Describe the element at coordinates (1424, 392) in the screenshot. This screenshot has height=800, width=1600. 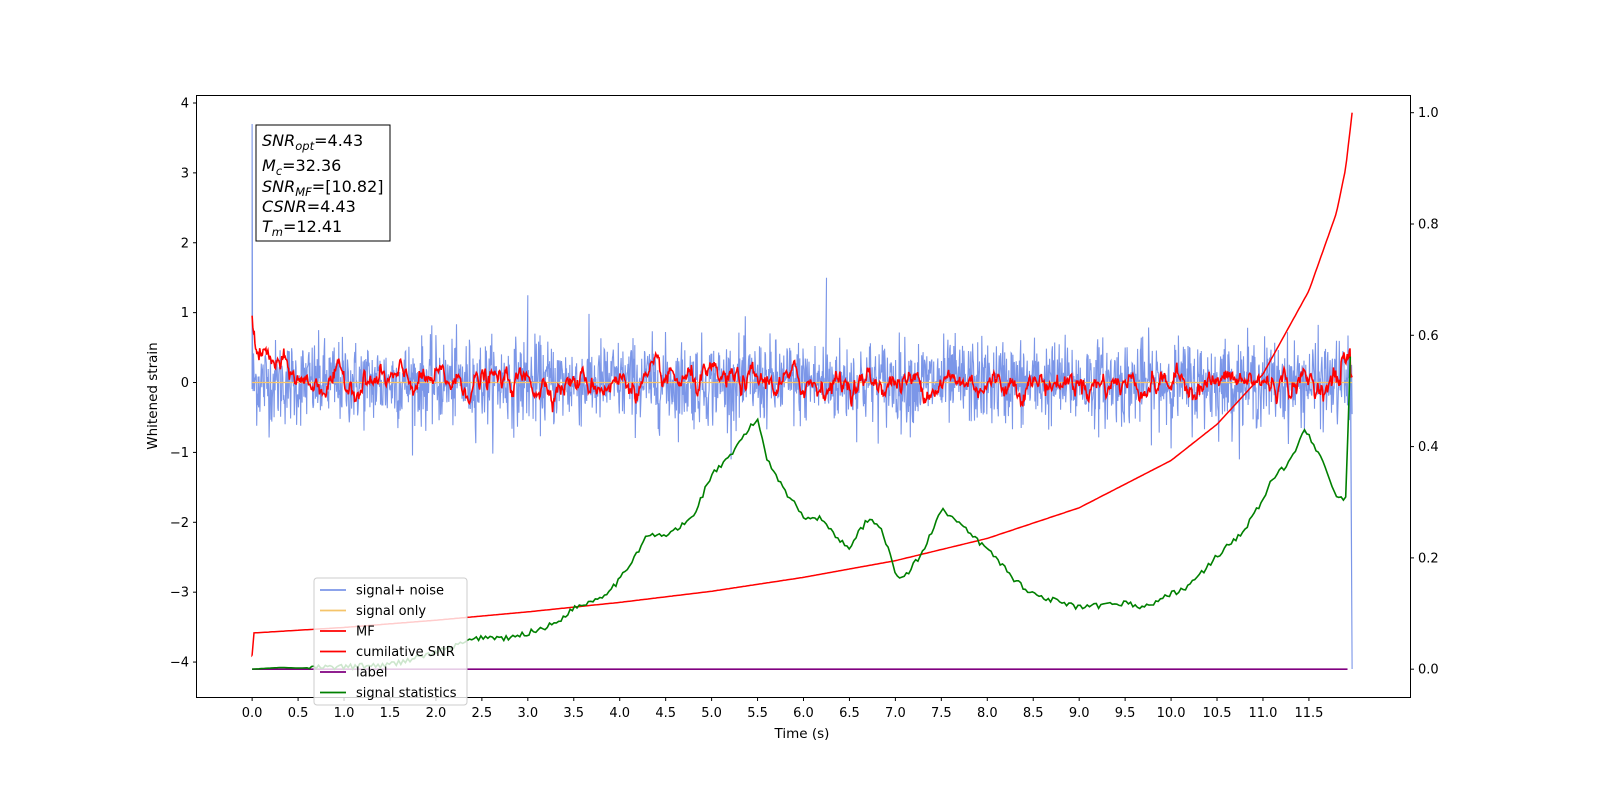
I see `y-axis-right-ticks: 1.0 0.8 0.6 0.4 0.2 0.0` at that location.